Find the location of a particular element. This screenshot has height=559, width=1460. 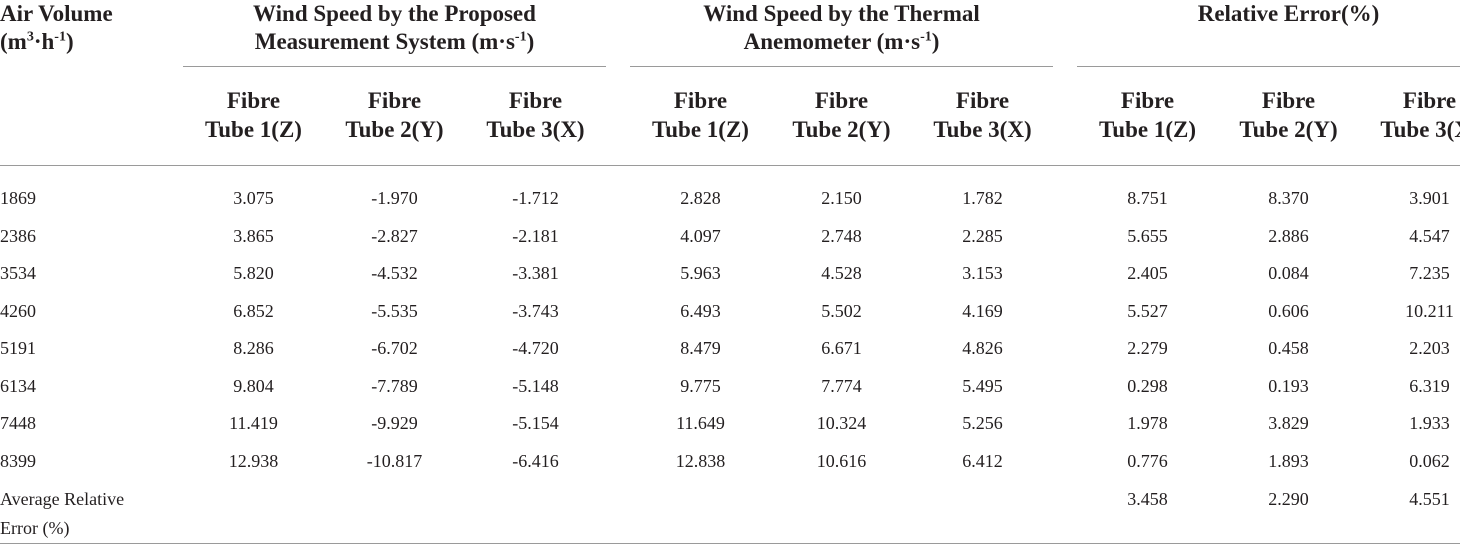

air-volume-cell: 4260 is located at coordinates (18, 310).